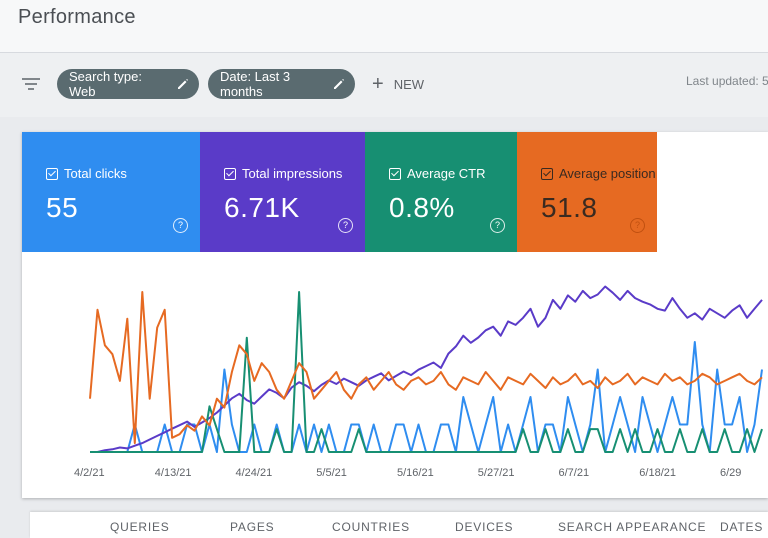  Describe the element at coordinates (657, 473) in the screenshot. I see `x-tick-label: 6/18/21` at that location.